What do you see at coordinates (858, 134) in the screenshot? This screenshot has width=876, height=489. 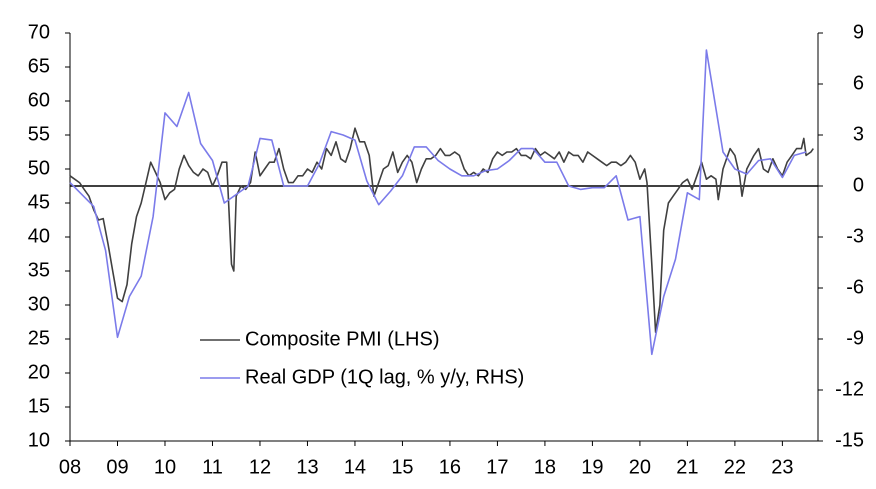 I see `y2-tick-label: 3` at bounding box center [858, 134].